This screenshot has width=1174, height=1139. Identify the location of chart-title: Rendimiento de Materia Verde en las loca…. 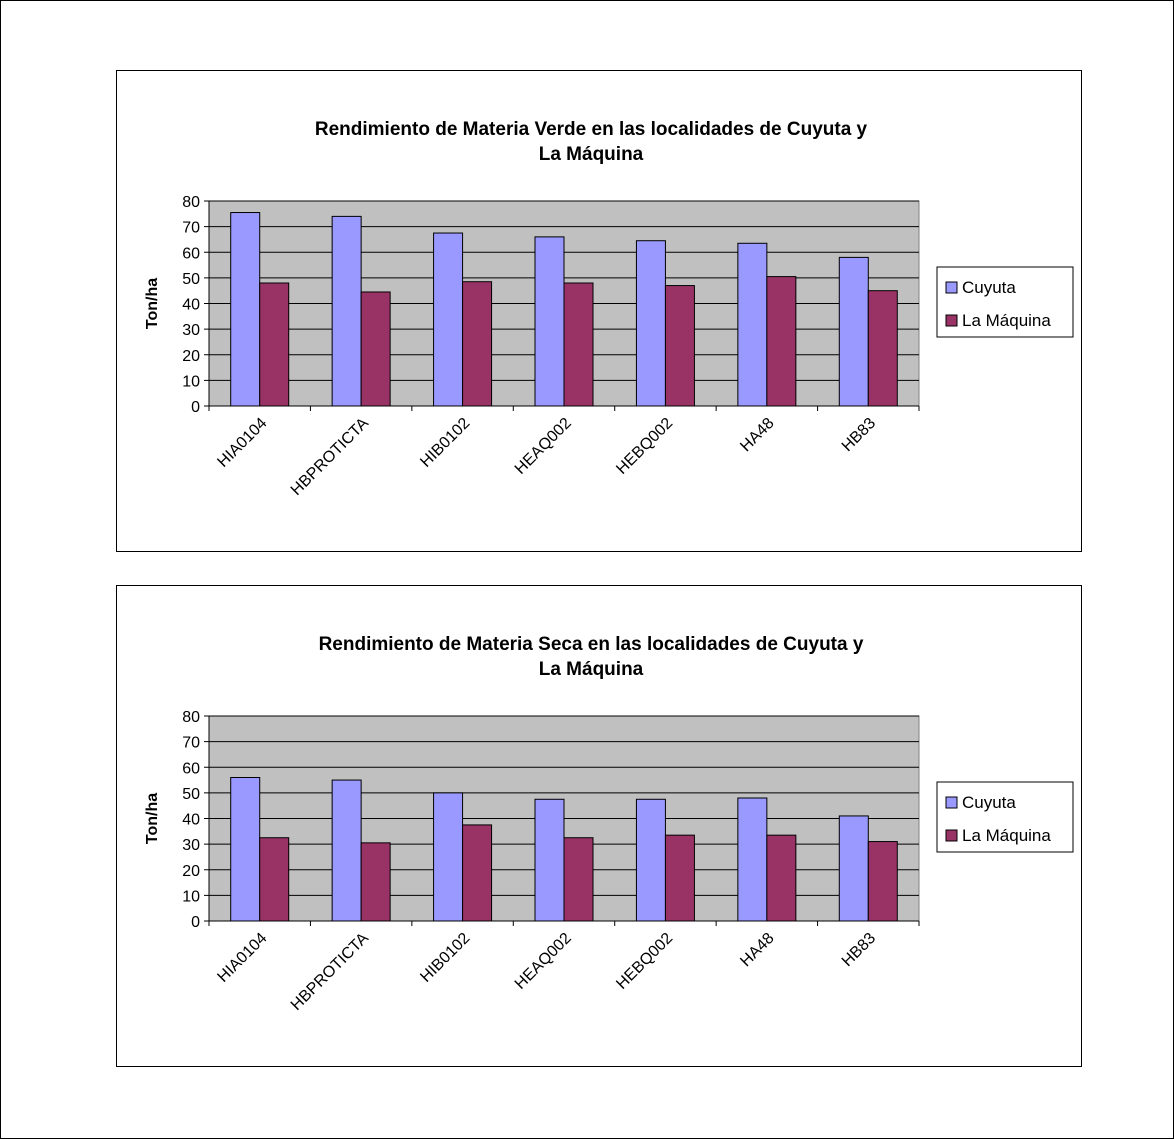
(591, 142).